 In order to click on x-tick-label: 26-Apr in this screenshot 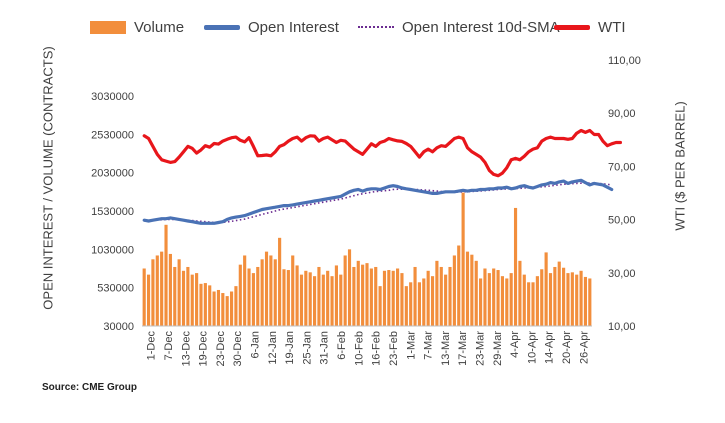, I will do `click(584, 347)`.